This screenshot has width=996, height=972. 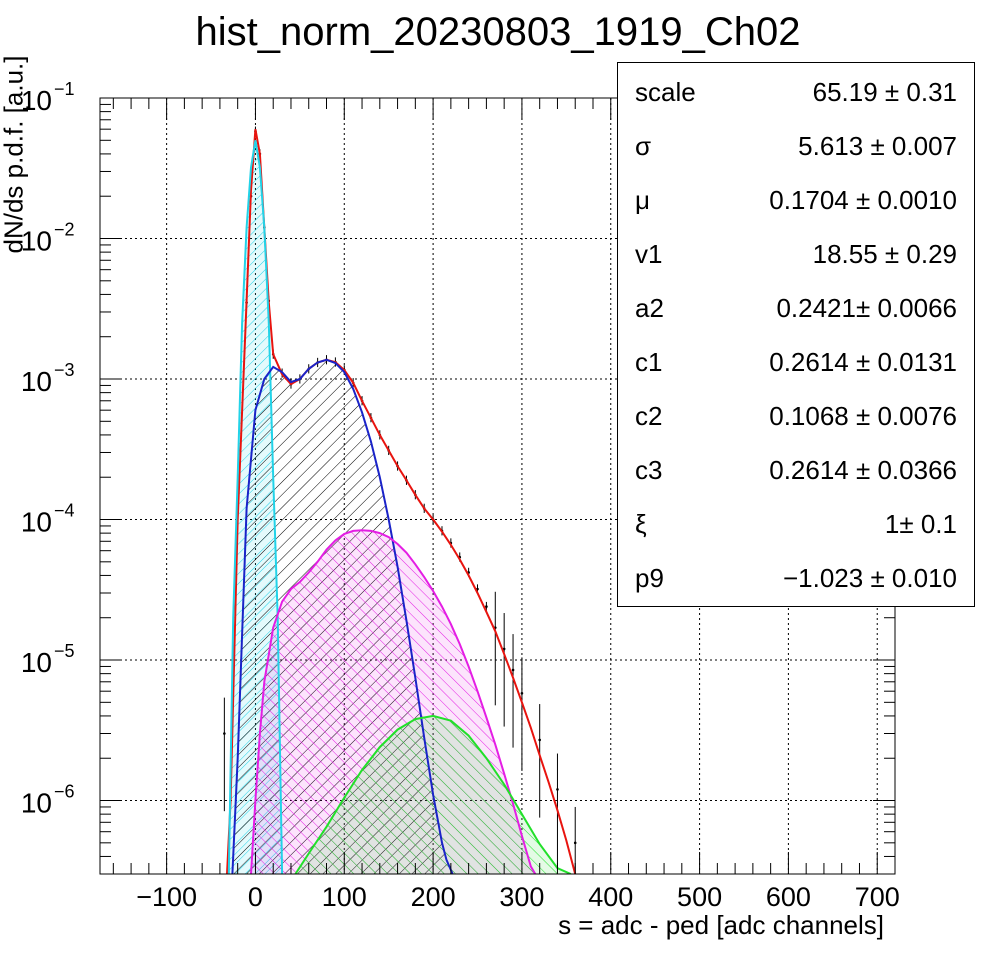 I want to click on stat-name: a2, so click(x=649, y=308).